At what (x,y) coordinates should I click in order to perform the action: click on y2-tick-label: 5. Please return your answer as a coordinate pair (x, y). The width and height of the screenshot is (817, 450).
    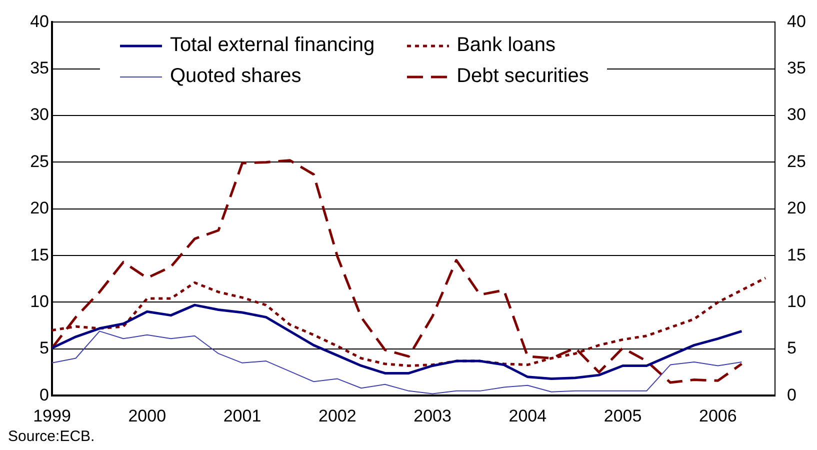
    Looking at the image, I should click on (791, 348).